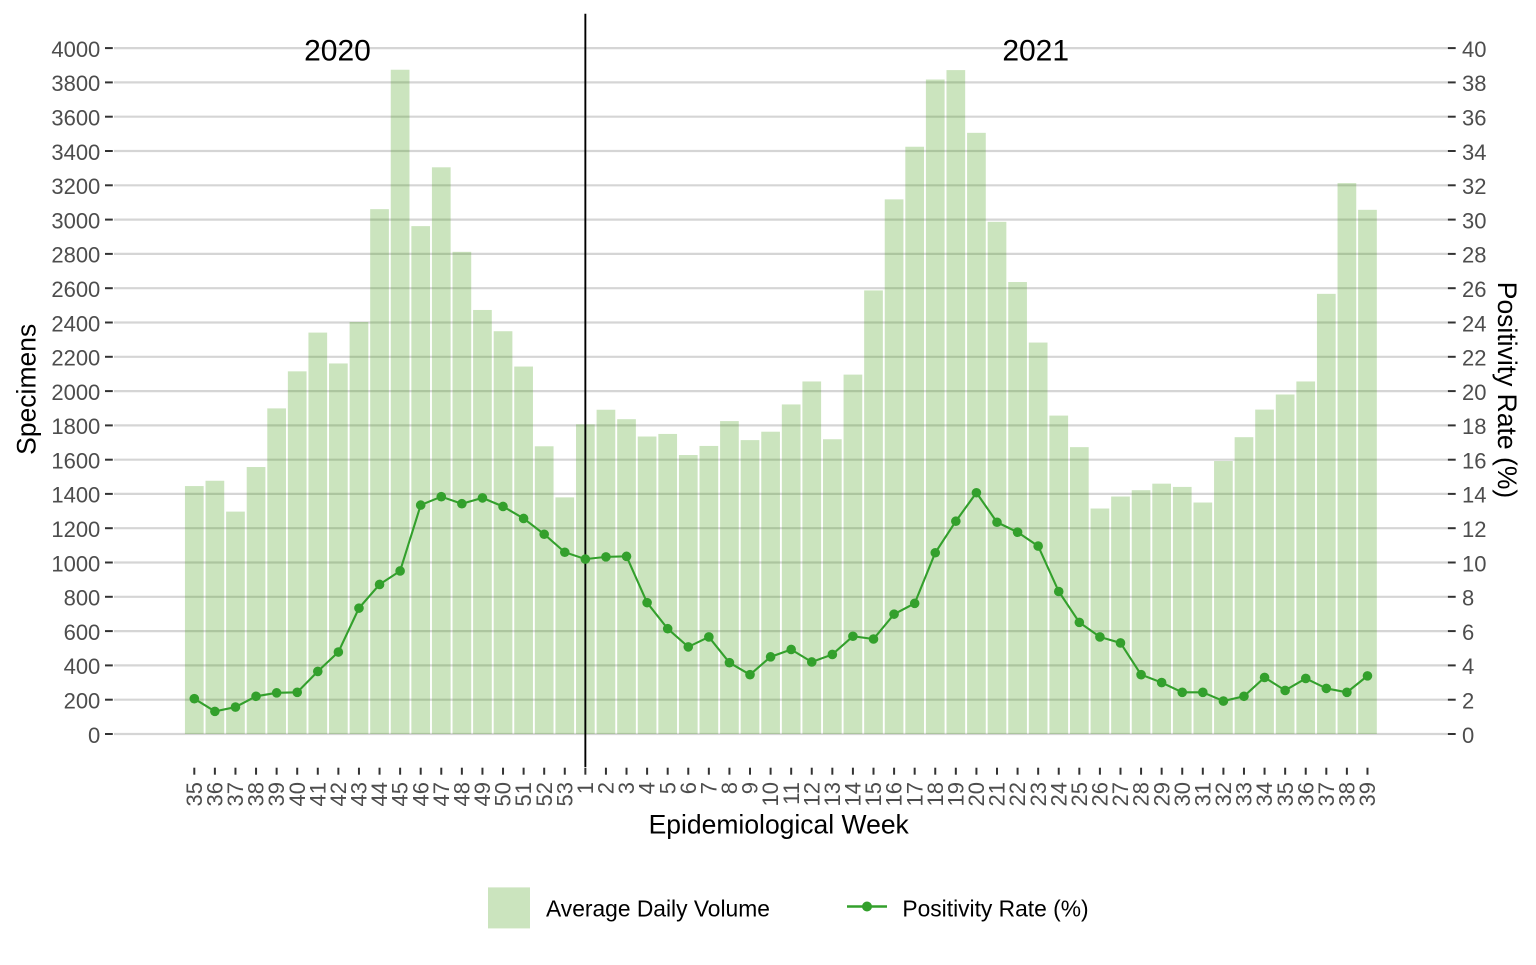  I want to click on svg-text: 2200, so click(75, 358).